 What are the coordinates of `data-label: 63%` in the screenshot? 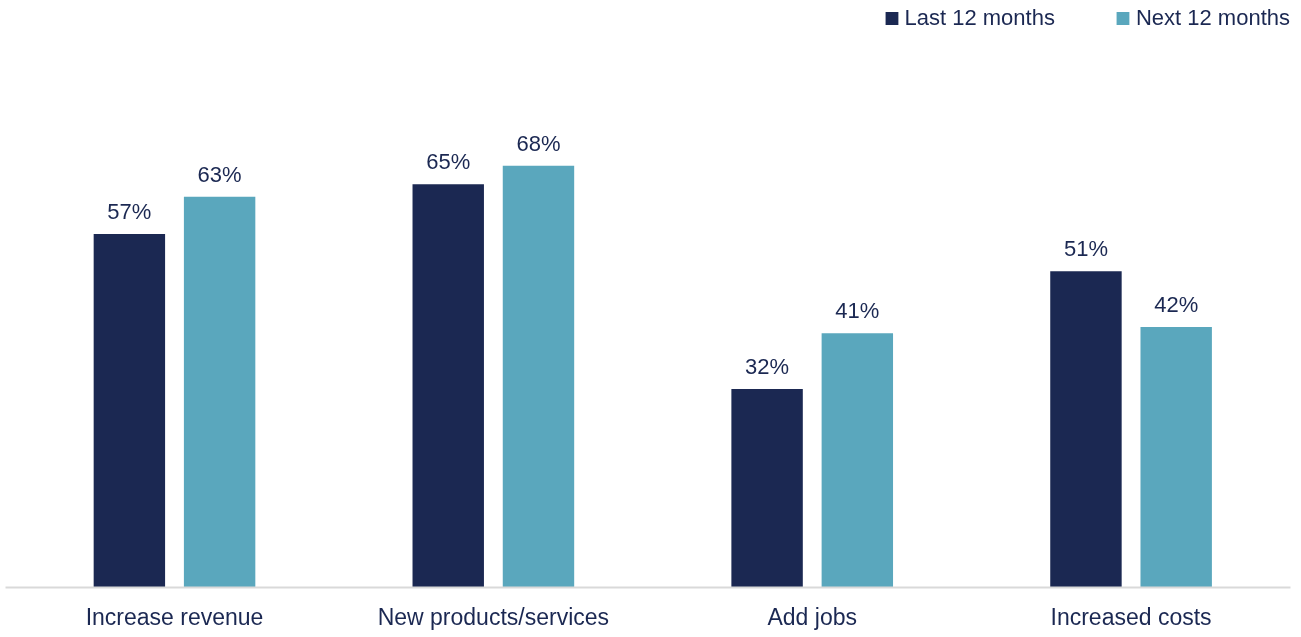 It's located at (219, 174).